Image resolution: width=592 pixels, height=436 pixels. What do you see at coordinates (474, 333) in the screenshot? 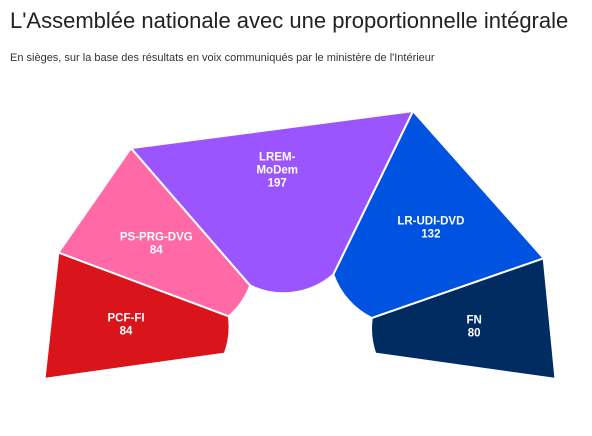
I see `segment-value: 80` at bounding box center [474, 333].